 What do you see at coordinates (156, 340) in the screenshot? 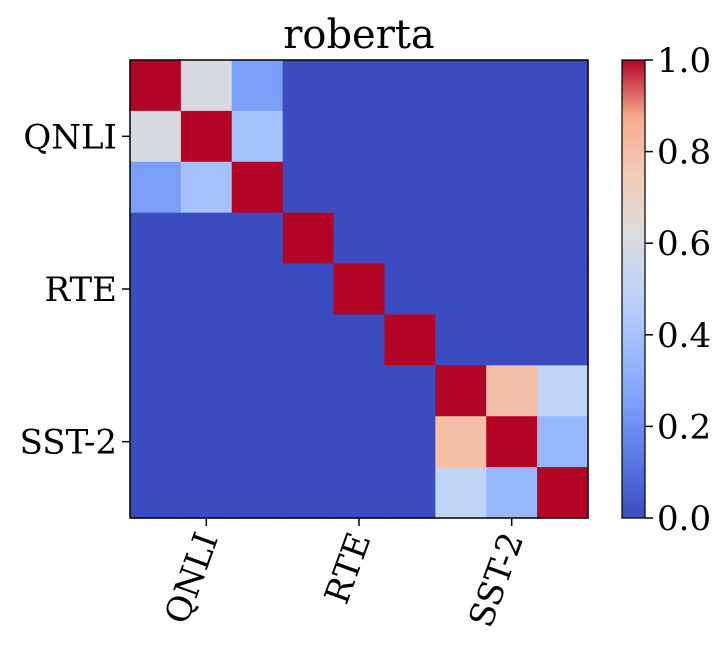
I see `heatmap-cell-r5-c0` at bounding box center [156, 340].